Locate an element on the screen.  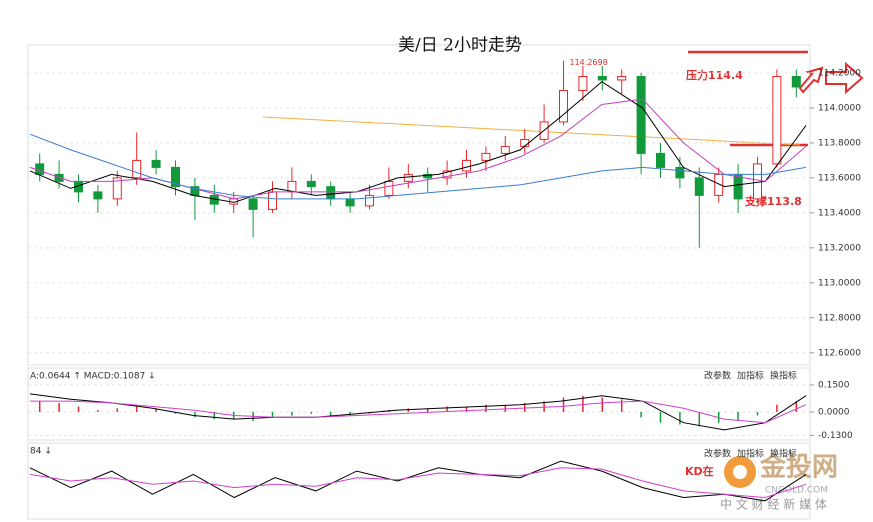
kd-panel is located at coordinates (419, 481).